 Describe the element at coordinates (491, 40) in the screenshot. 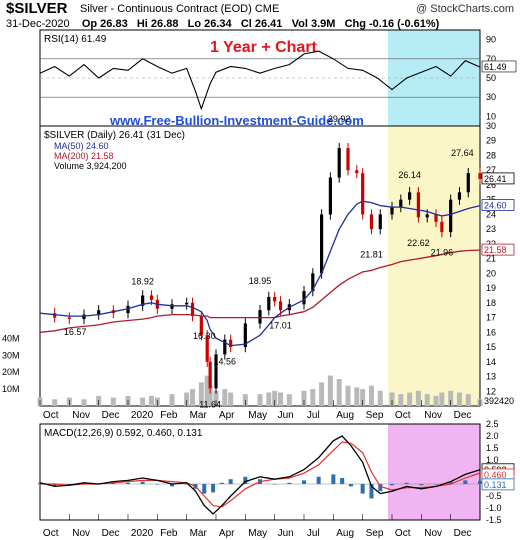

I see `rsi-tick-label: 90` at that location.